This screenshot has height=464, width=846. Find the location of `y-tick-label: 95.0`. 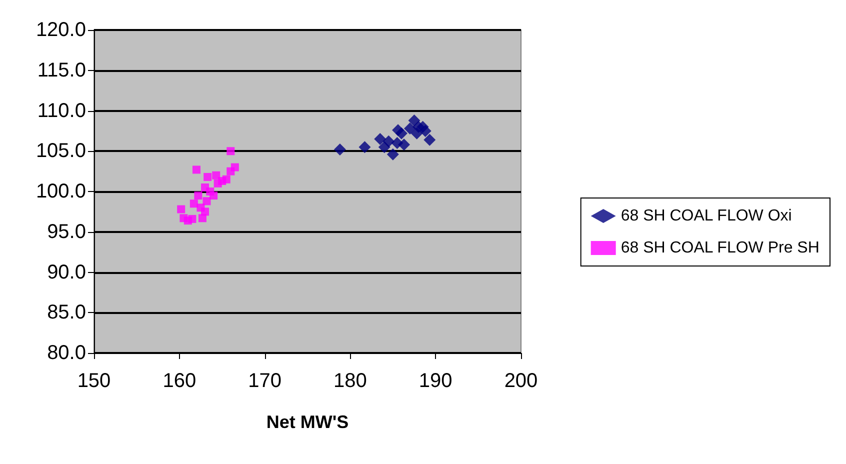

y-tick-label: 95.0 is located at coordinates (66, 231).